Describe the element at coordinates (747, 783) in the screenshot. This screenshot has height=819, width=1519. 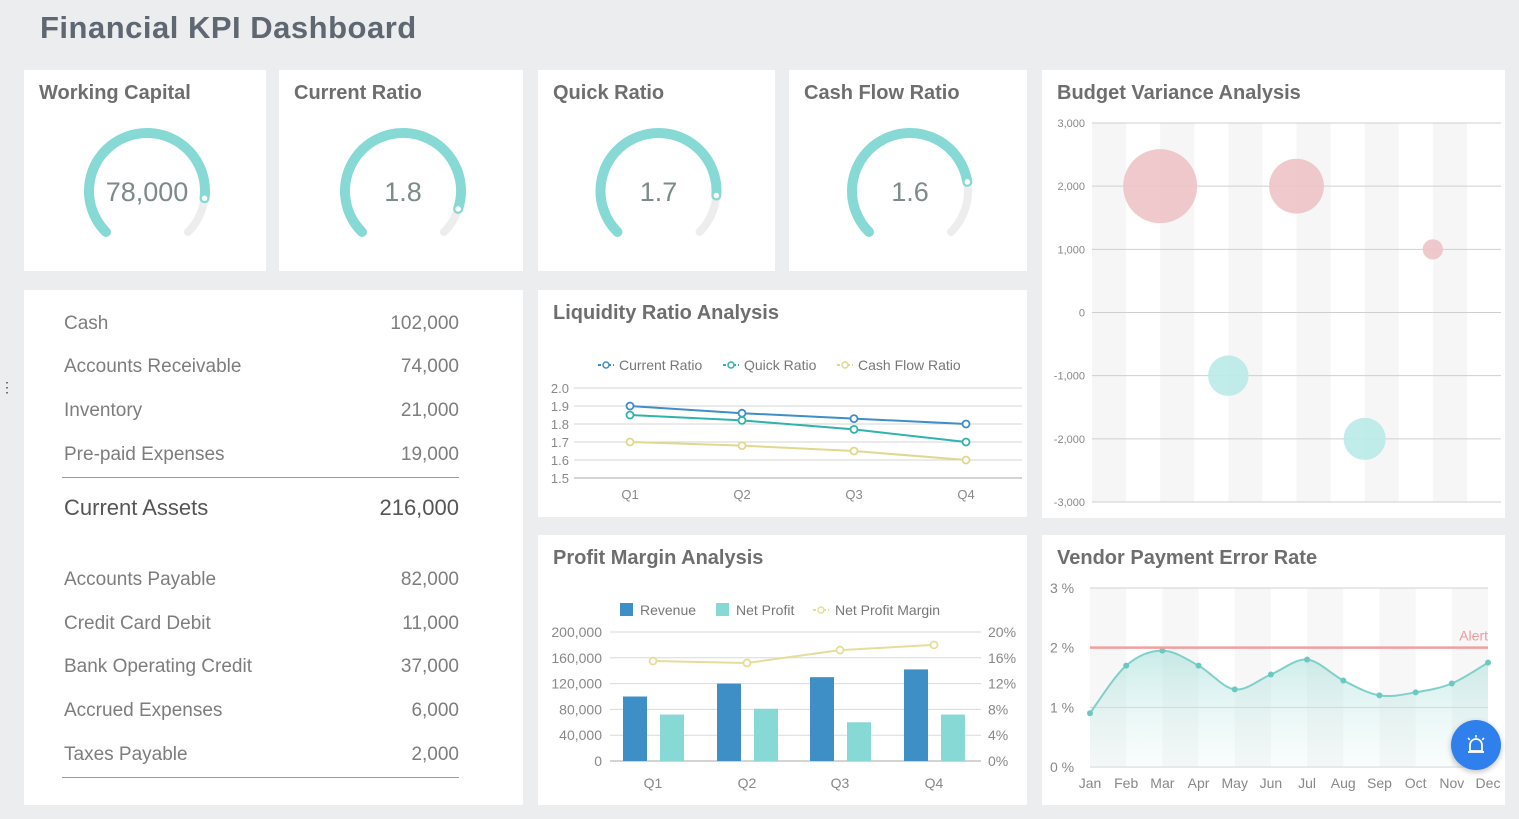
I see `x-tick-label: Q2` at that location.